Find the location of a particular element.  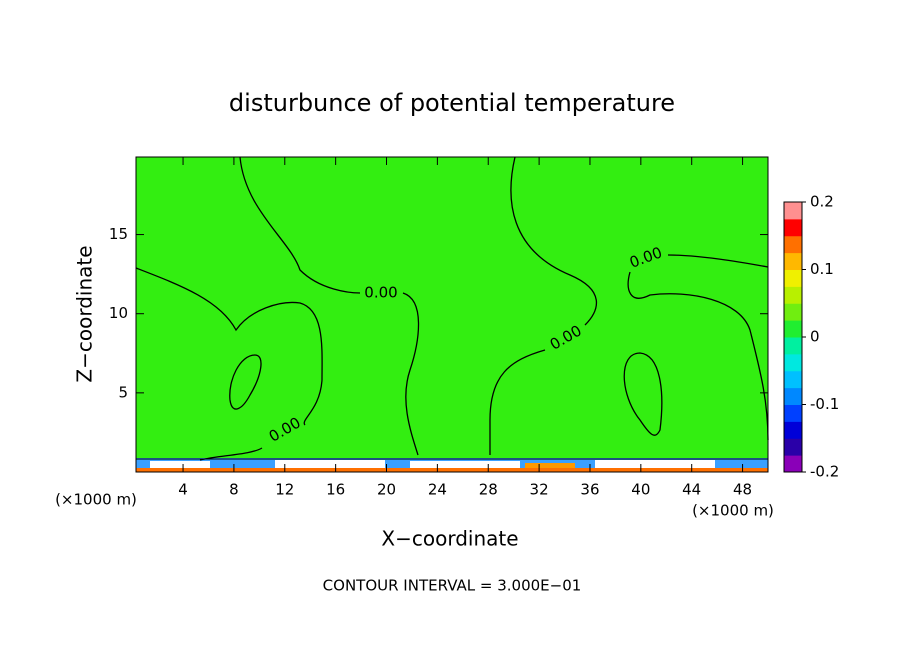

colorbar-tick-label: 0.1 is located at coordinates (822, 269).